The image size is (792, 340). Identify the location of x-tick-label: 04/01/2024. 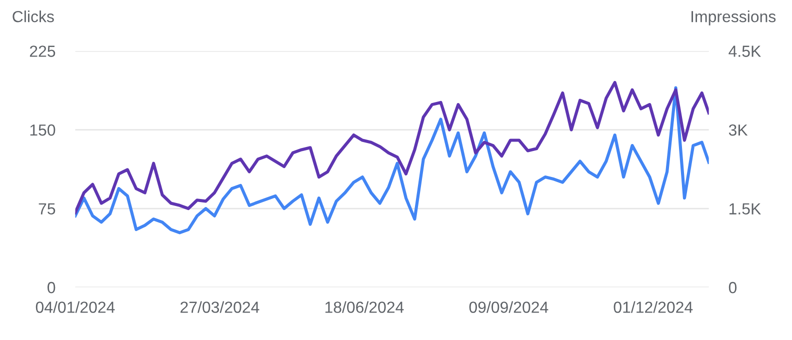
(75, 307).